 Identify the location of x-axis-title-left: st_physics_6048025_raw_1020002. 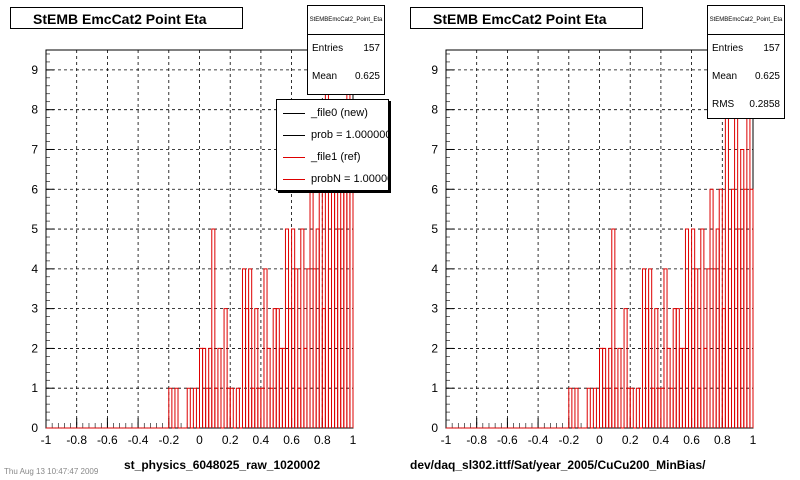
(222, 465).